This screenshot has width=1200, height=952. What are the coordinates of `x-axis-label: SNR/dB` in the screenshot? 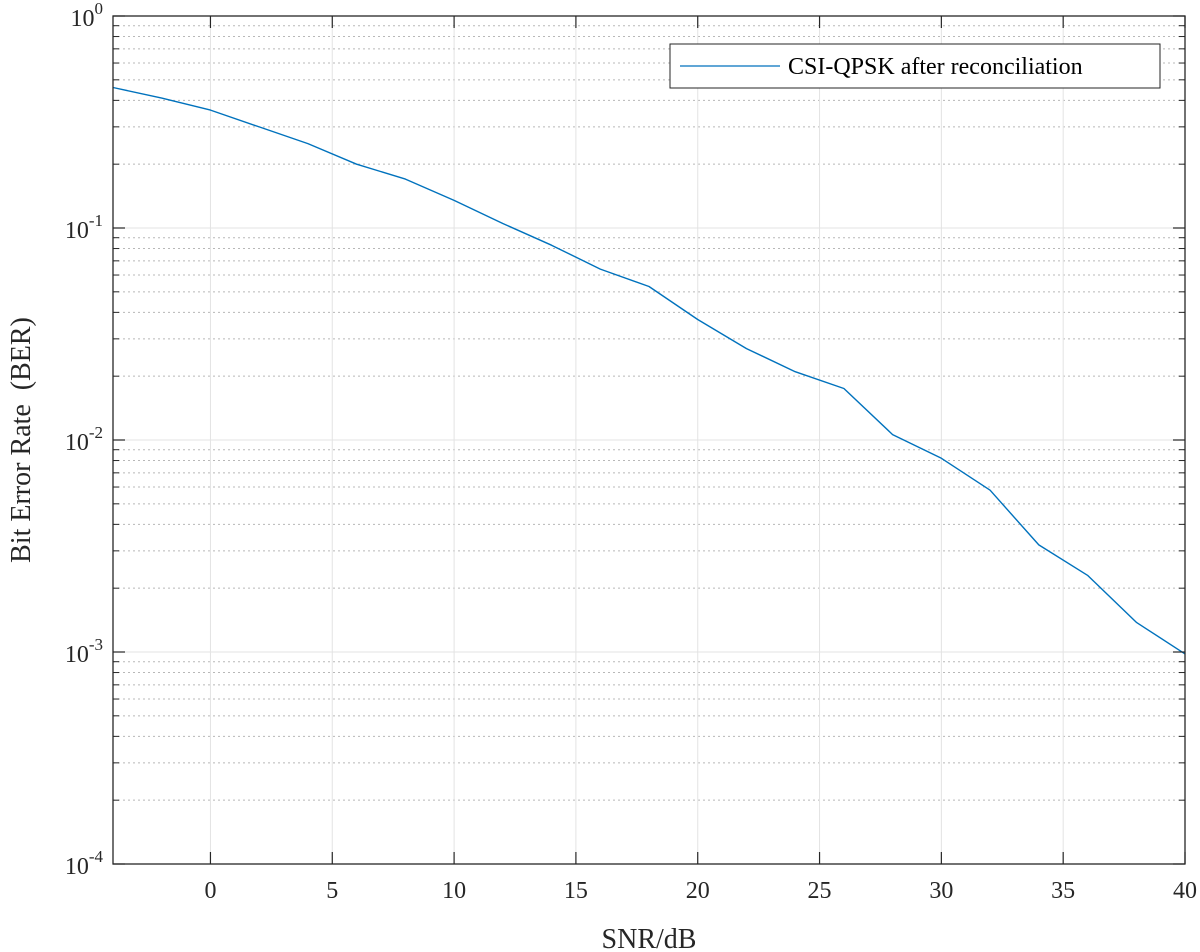 It's located at (649, 938).